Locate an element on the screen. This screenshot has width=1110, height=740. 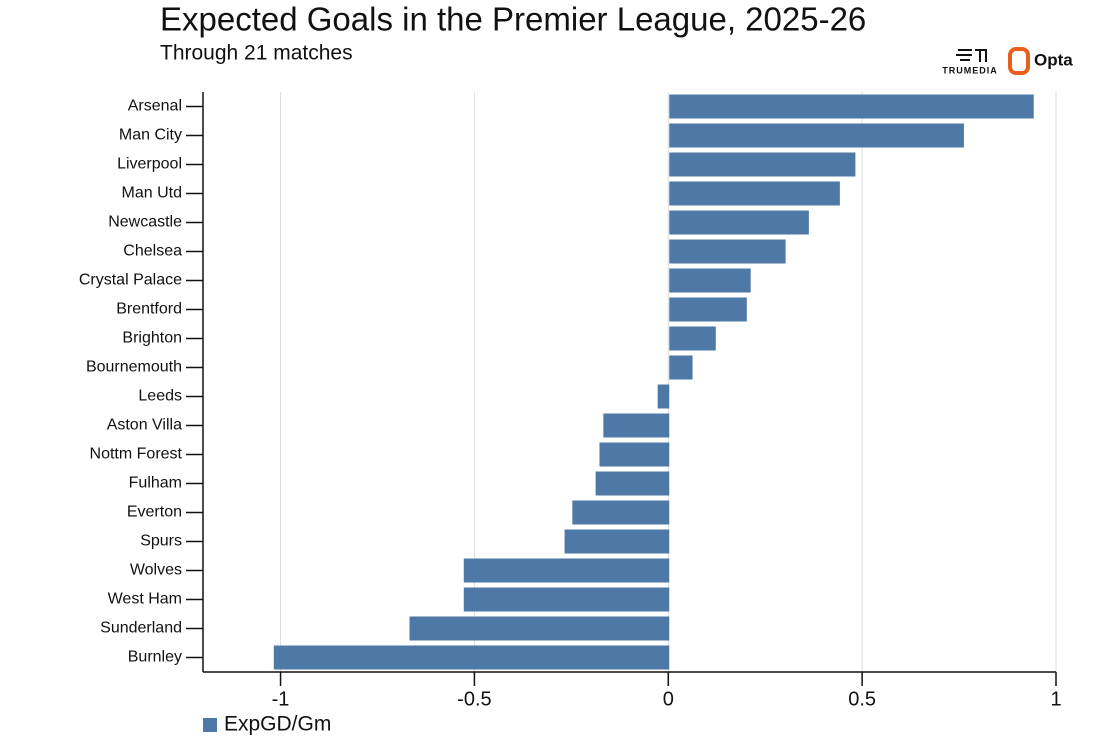
y-tick-label: Wolves is located at coordinates (156, 570).